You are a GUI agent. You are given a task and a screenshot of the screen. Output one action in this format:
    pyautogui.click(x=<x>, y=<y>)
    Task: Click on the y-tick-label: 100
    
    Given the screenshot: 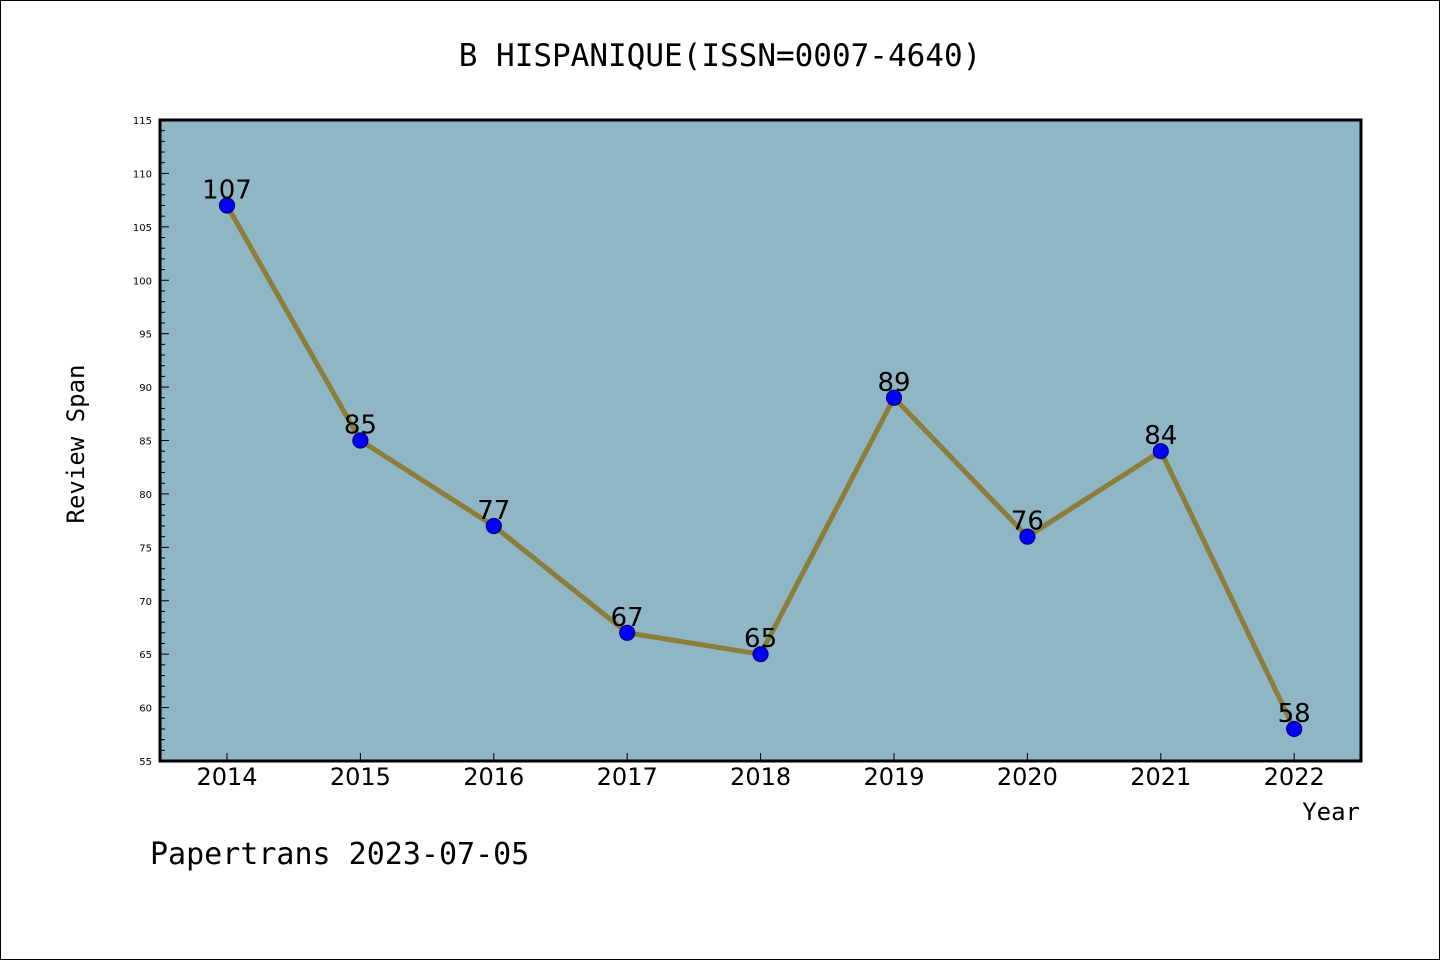 What is the action you would take?
    pyautogui.click(x=142, y=281)
    